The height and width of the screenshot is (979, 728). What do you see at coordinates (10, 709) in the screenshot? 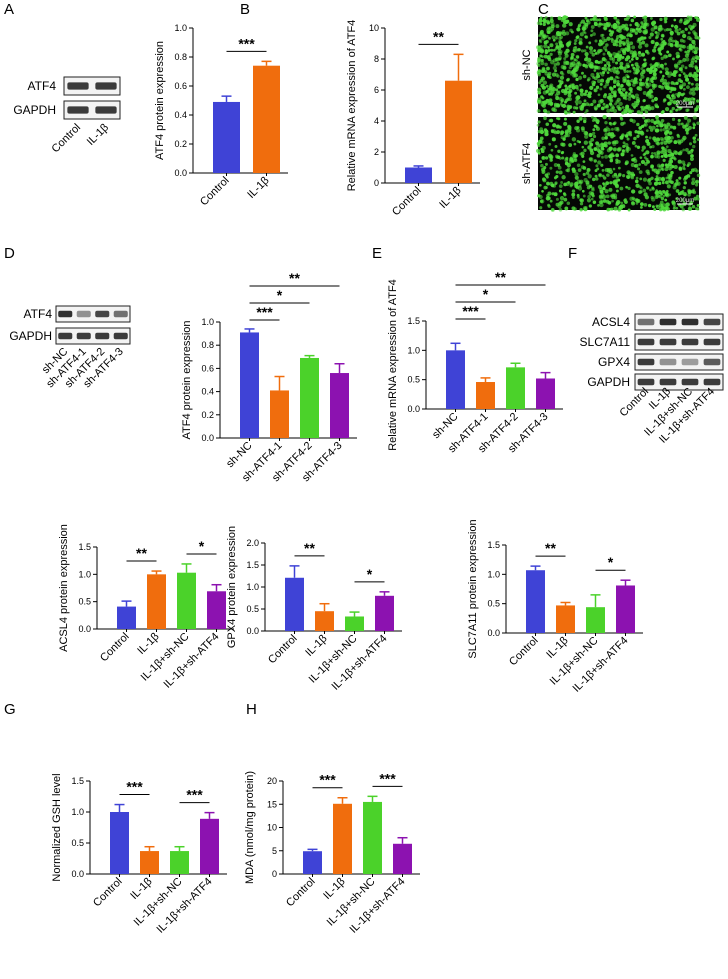
I see `panel-label-g: G` at bounding box center [10, 709].